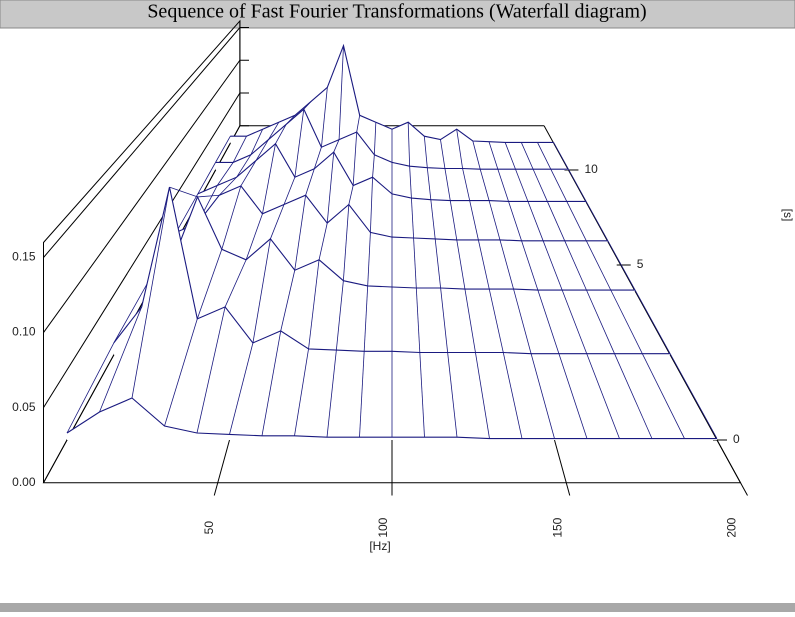 The image size is (795, 617). Describe the element at coordinates (788, 215) in the screenshot. I see `y-axis-label: [s]` at that location.